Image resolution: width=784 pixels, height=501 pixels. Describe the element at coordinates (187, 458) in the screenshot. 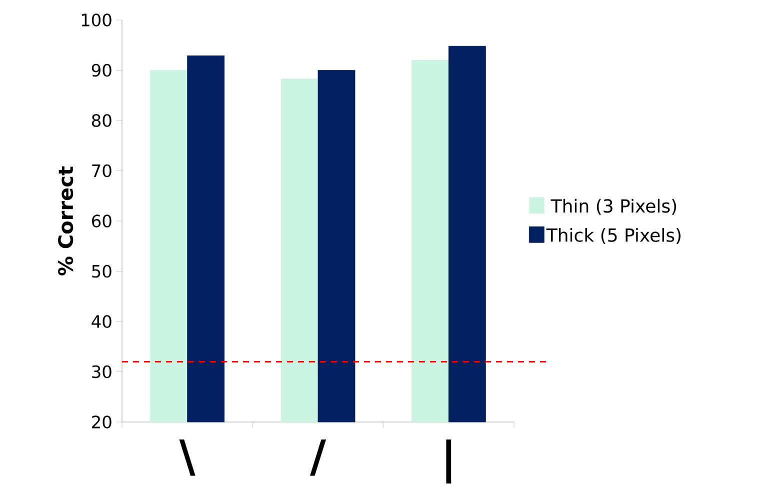

I see `x-tick-label: \` at that location.